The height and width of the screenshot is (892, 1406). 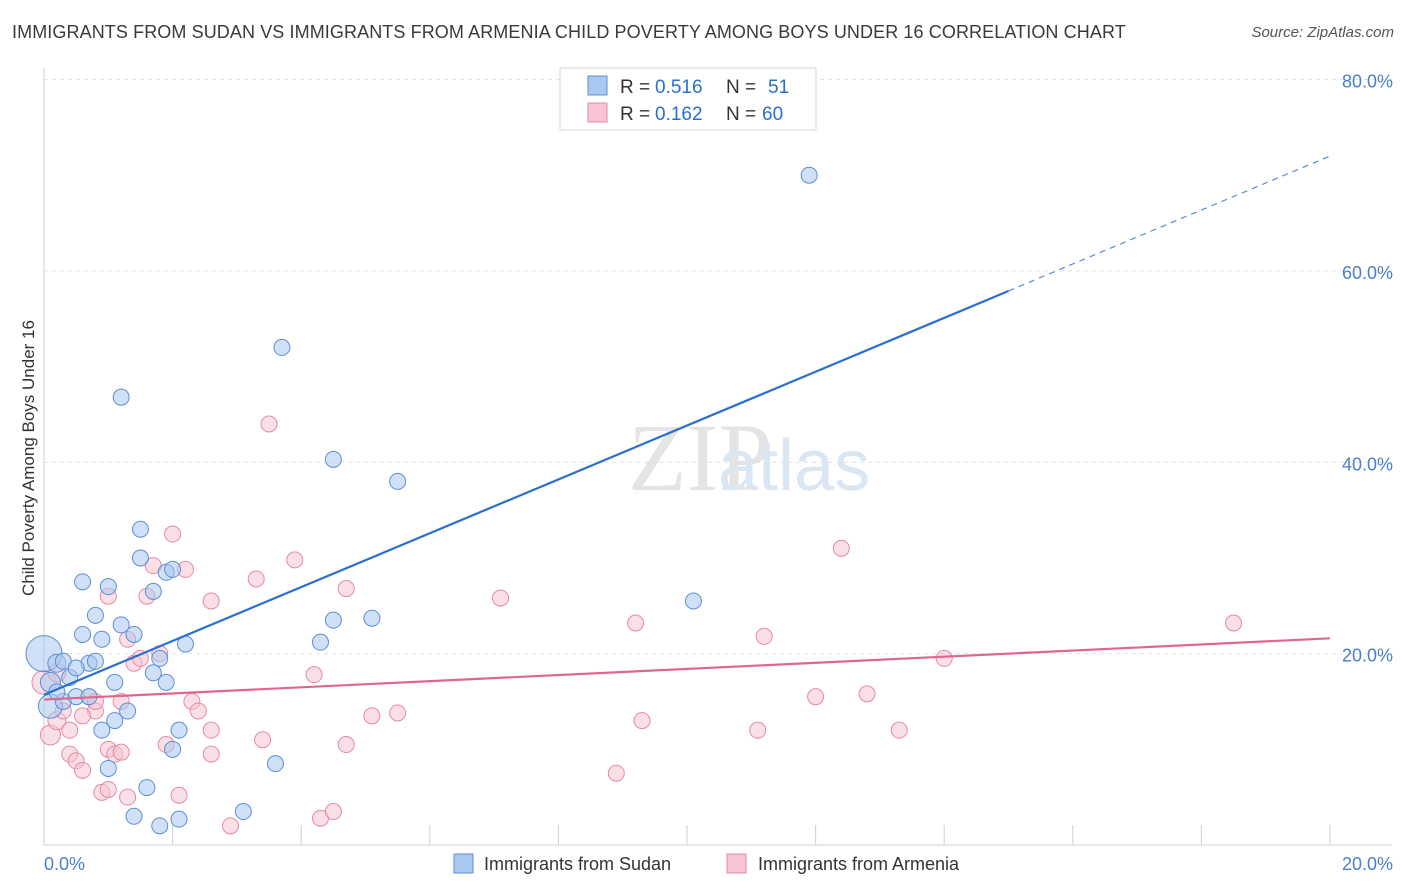 What do you see at coordinates (64, 864) in the screenshot?
I see `x-tick-label: 0.0%` at bounding box center [64, 864].